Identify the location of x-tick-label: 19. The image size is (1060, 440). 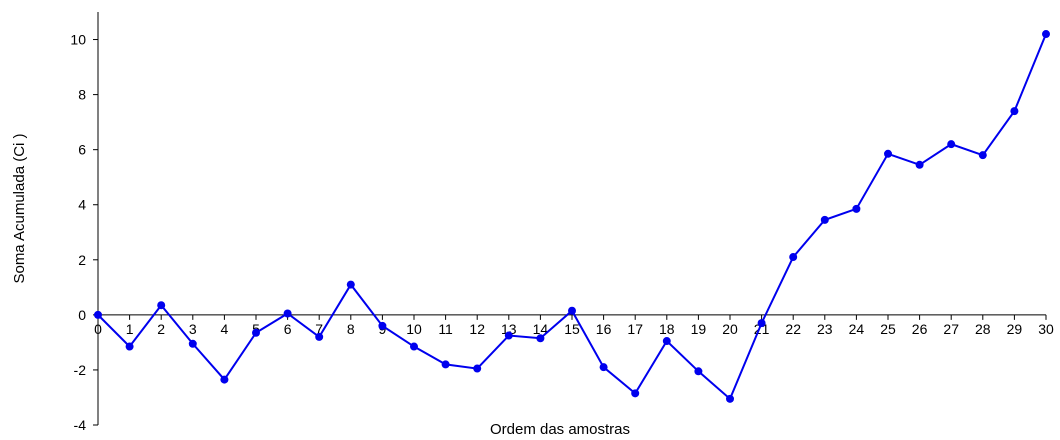
(699, 329).